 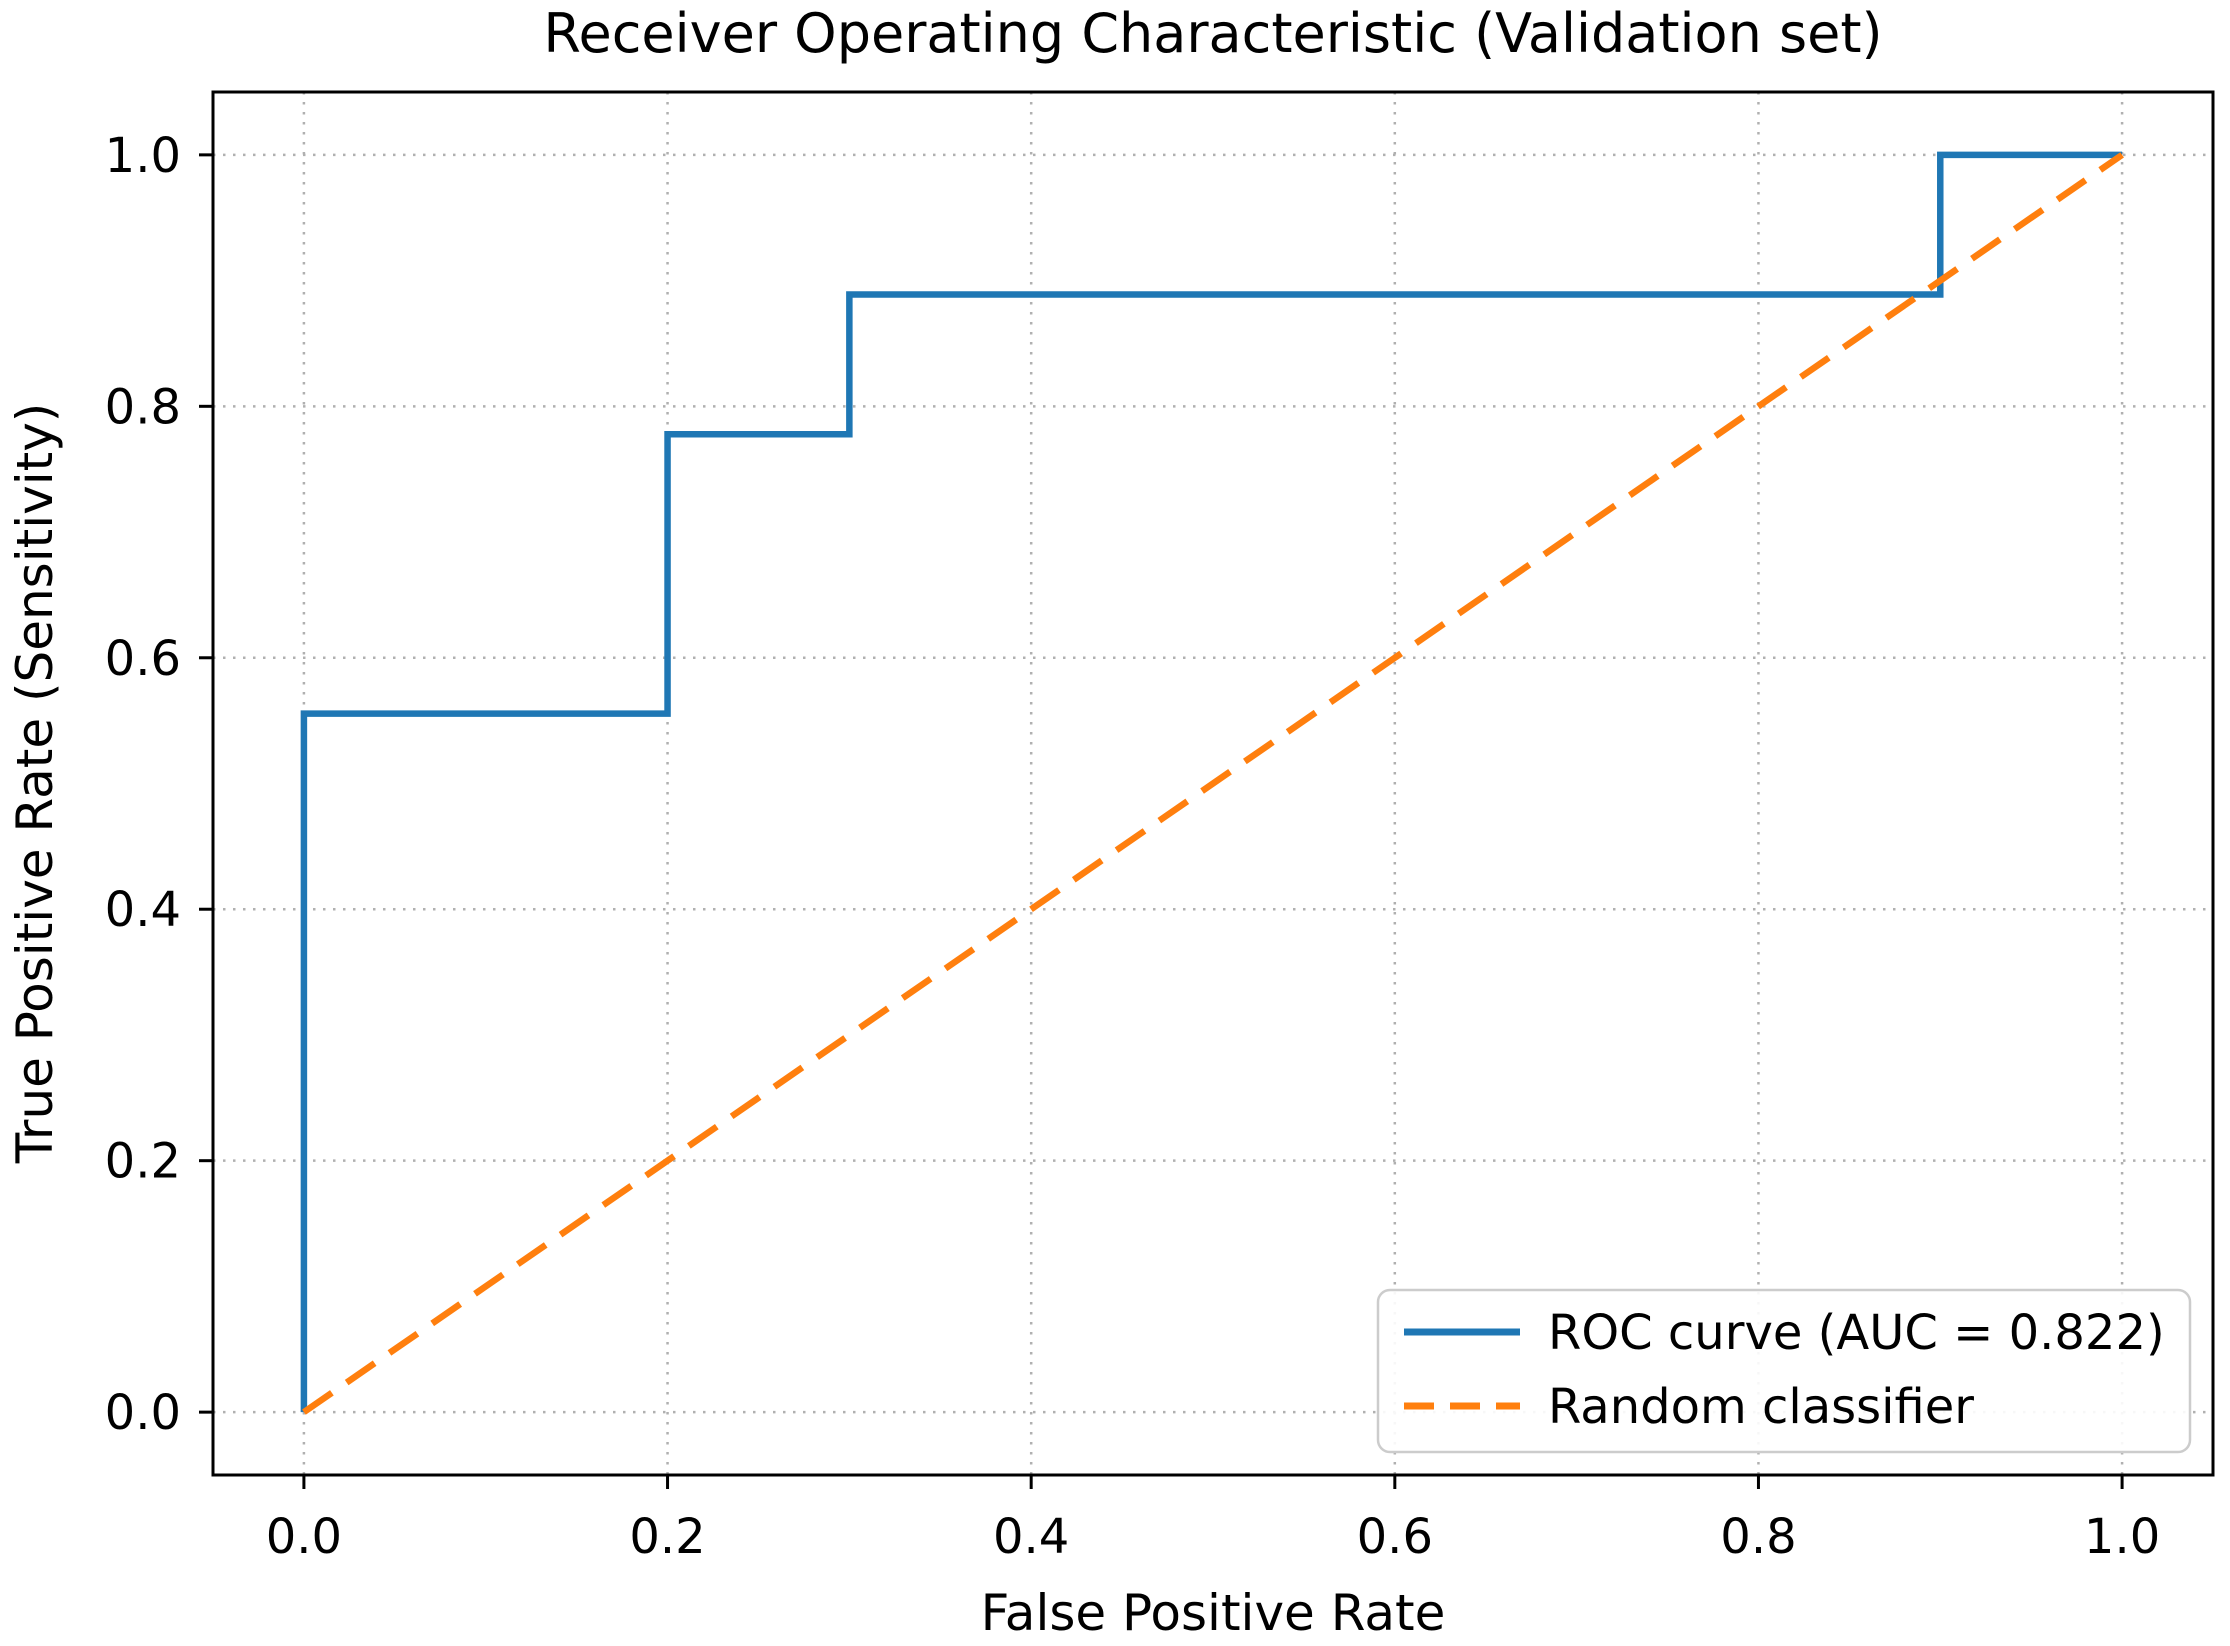 What do you see at coordinates (143, 1413) in the screenshot?
I see `y-tick-label: 0.0` at bounding box center [143, 1413].